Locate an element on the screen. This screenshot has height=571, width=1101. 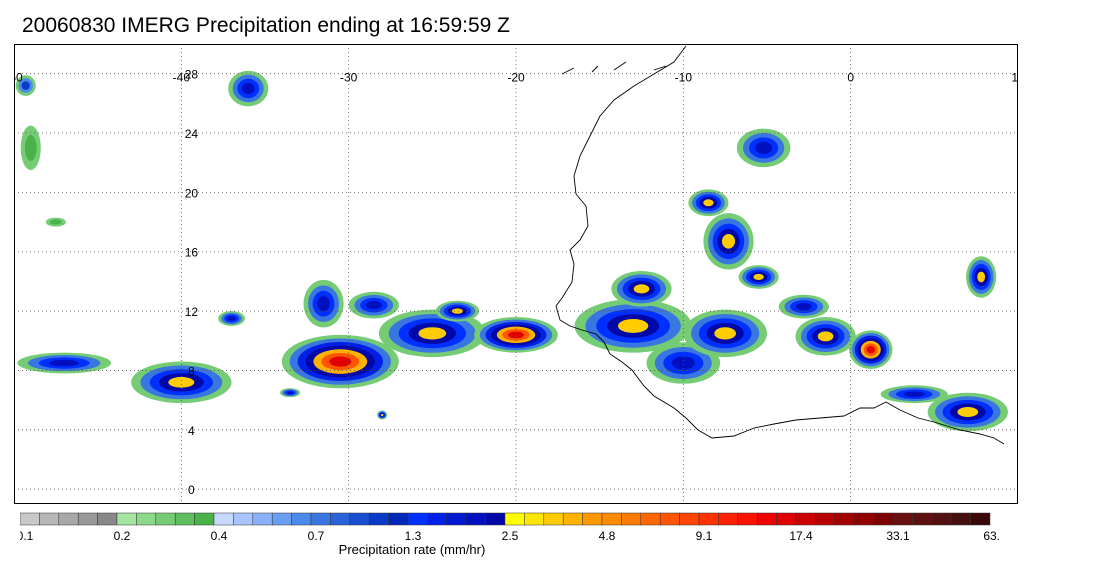
colorbar-tick-label: 1.3 is located at coordinates (413, 536).